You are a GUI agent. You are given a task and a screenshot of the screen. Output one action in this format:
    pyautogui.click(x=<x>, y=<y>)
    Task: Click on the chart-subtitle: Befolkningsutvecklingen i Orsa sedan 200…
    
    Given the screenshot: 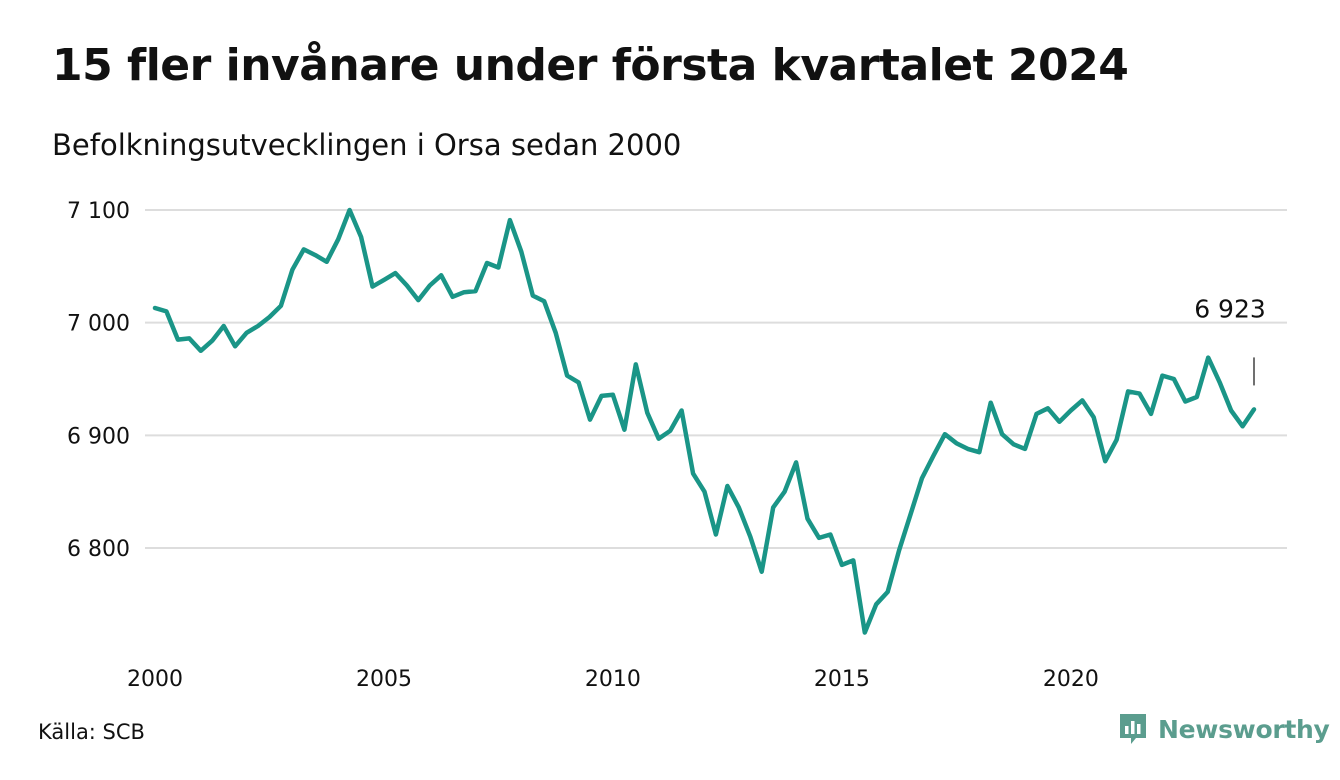 What is the action you would take?
    pyautogui.click(x=367, y=145)
    